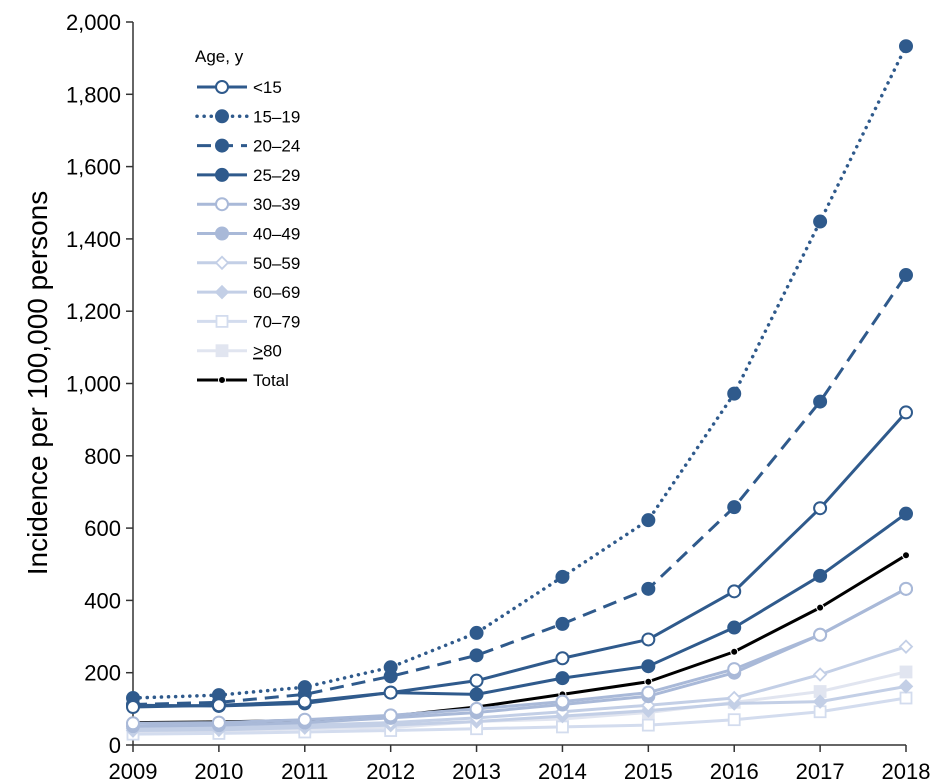 The width and height of the screenshot is (935, 784). What do you see at coordinates (562, 771) in the screenshot?
I see `x-tick-label: 2014` at bounding box center [562, 771].